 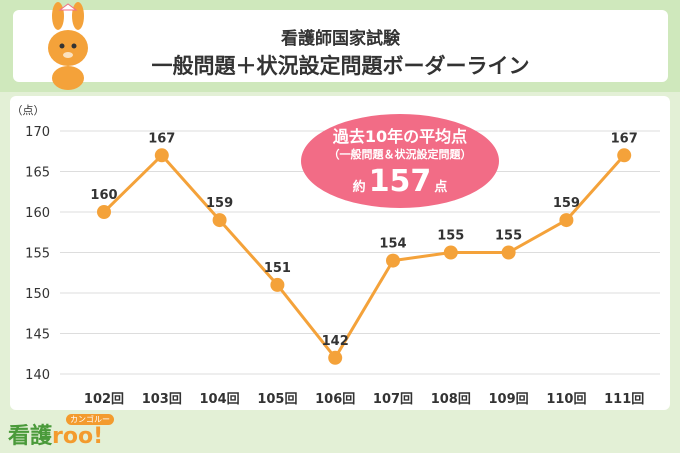 What do you see at coordinates (335, 399) in the screenshot?
I see `x-tick-label: 106回` at bounding box center [335, 399].